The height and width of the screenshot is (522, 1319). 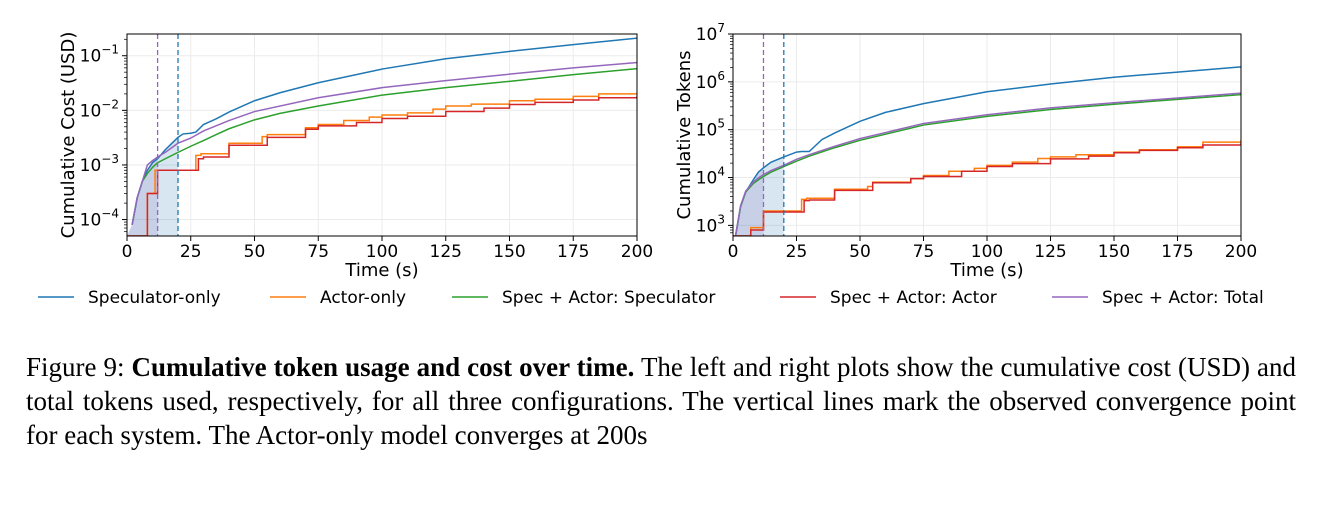 What do you see at coordinates (684, 134) in the screenshot?
I see `y-axis-label: Cumulative Tokens` at bounding box center [684, 134].